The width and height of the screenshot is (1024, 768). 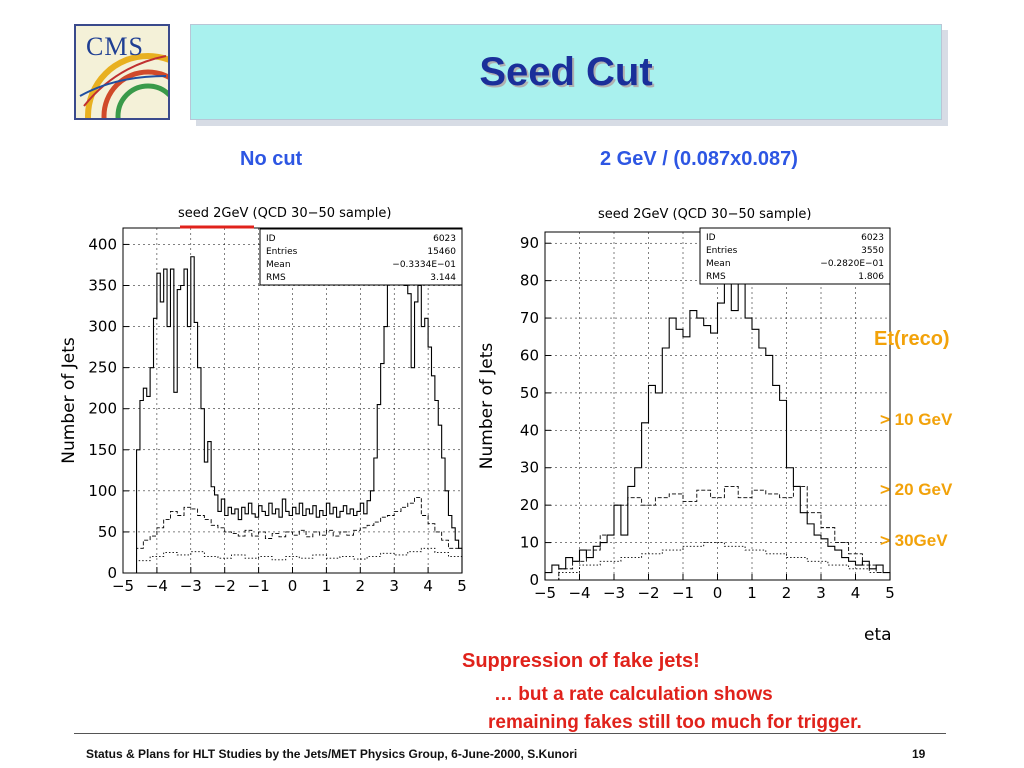 I want to click on stats-value: −0.3334E−01, so click(x=424, y=265).